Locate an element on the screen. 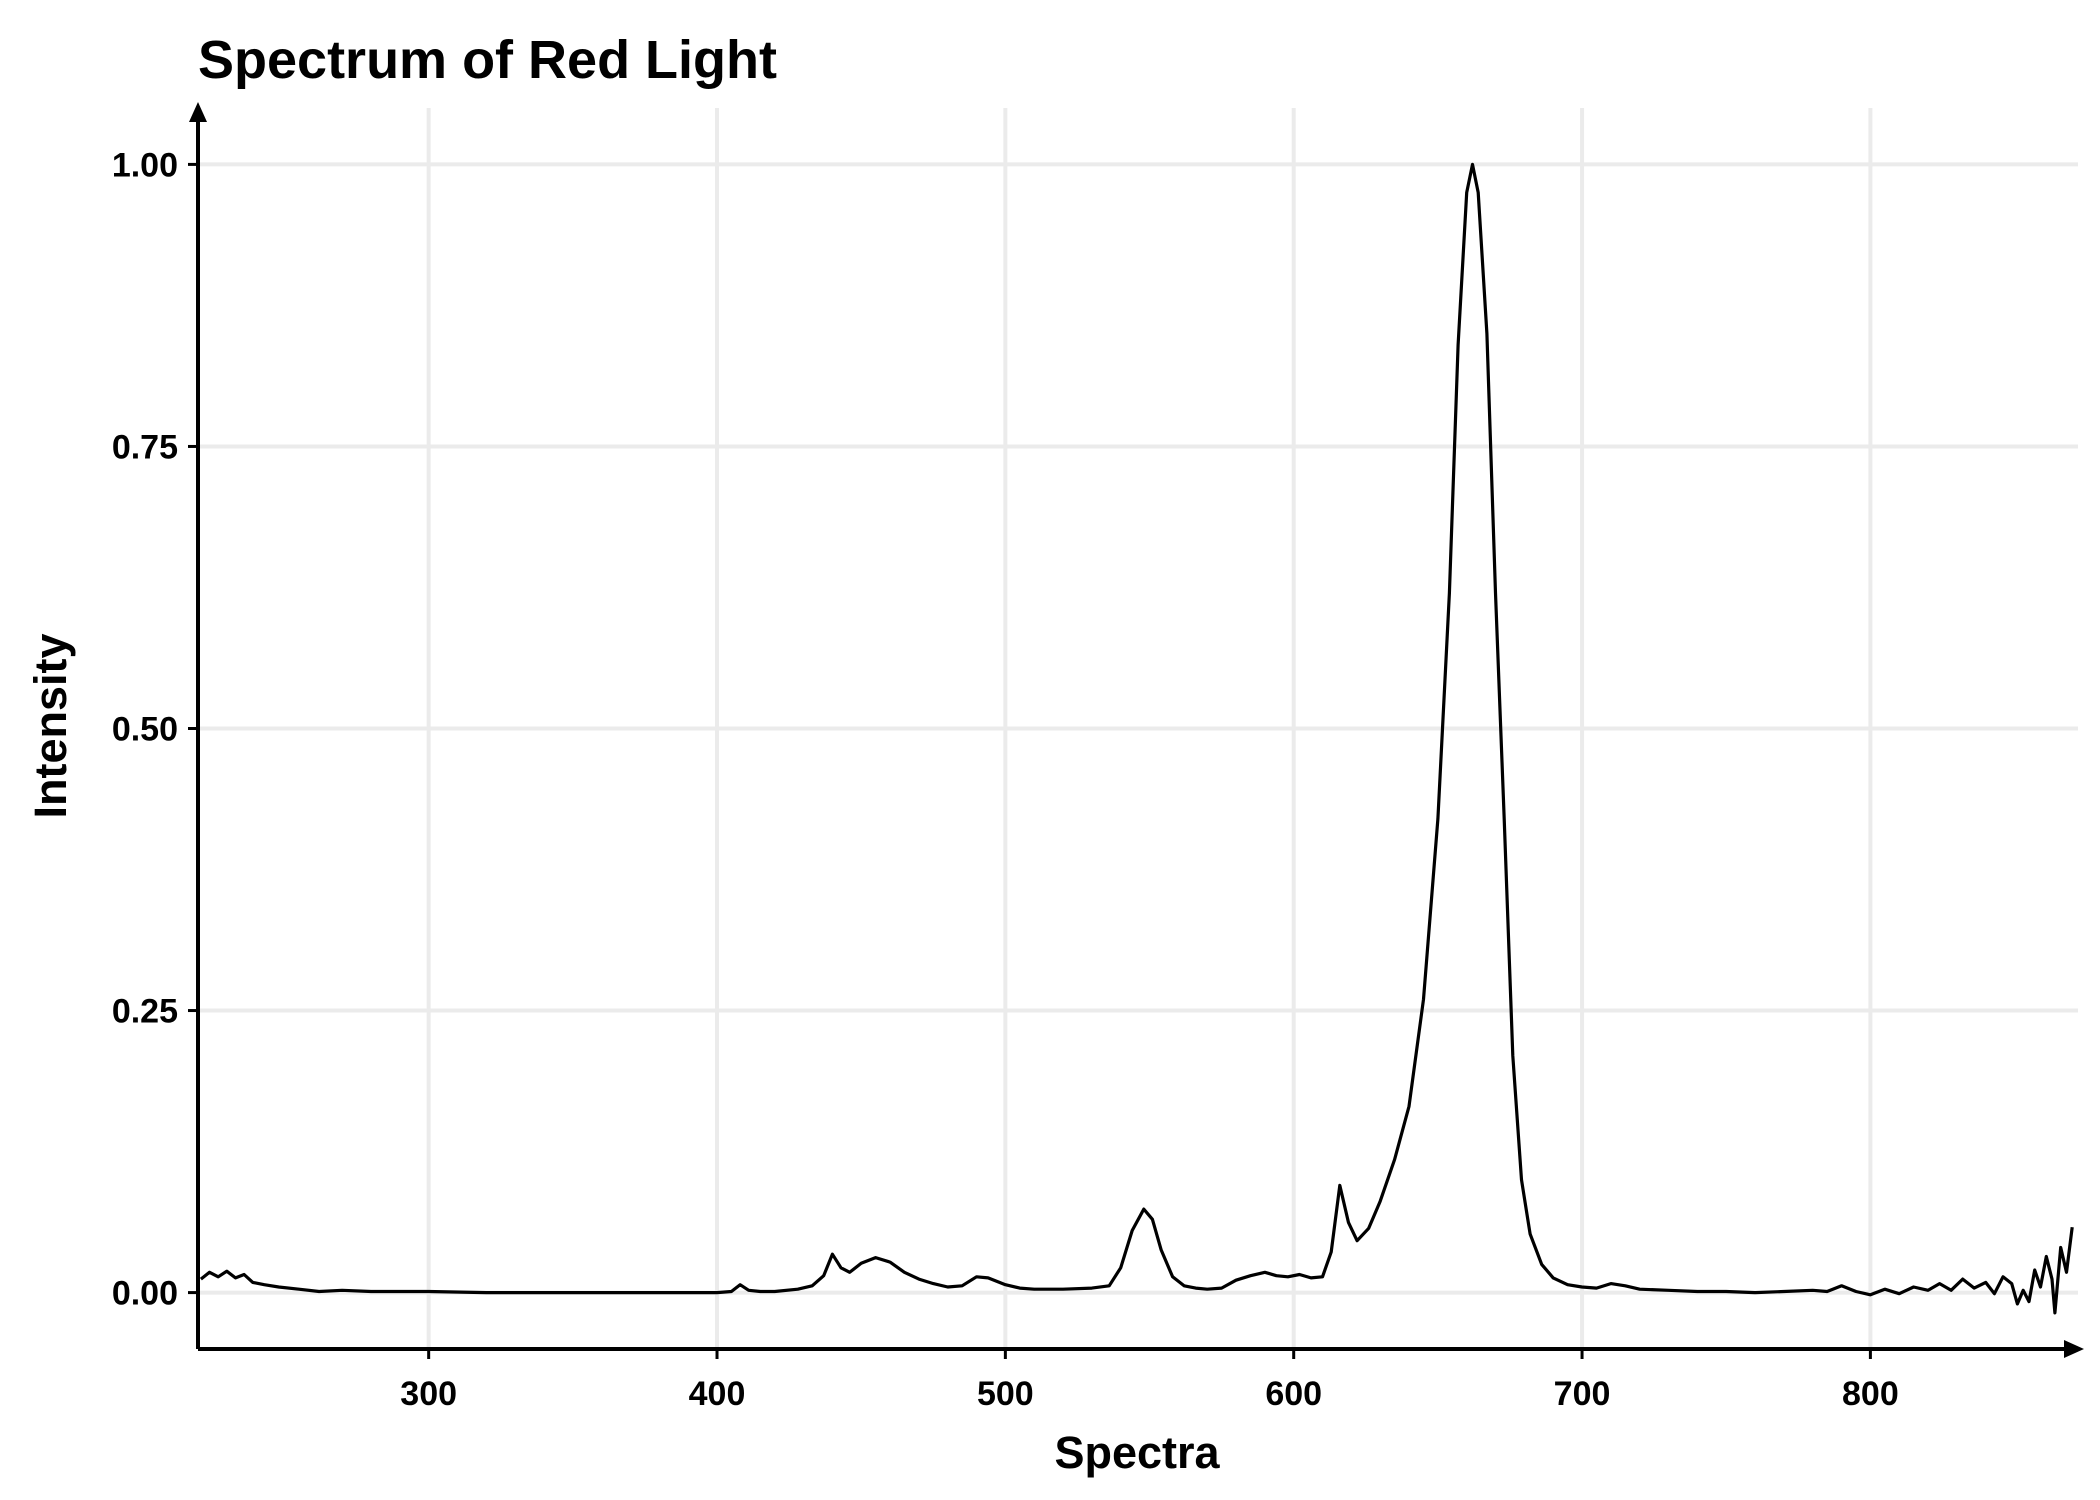 This screenshot has height=1500, width=2100. chart-title: Spectrum of Red Light is located at coordinates (487, 60).